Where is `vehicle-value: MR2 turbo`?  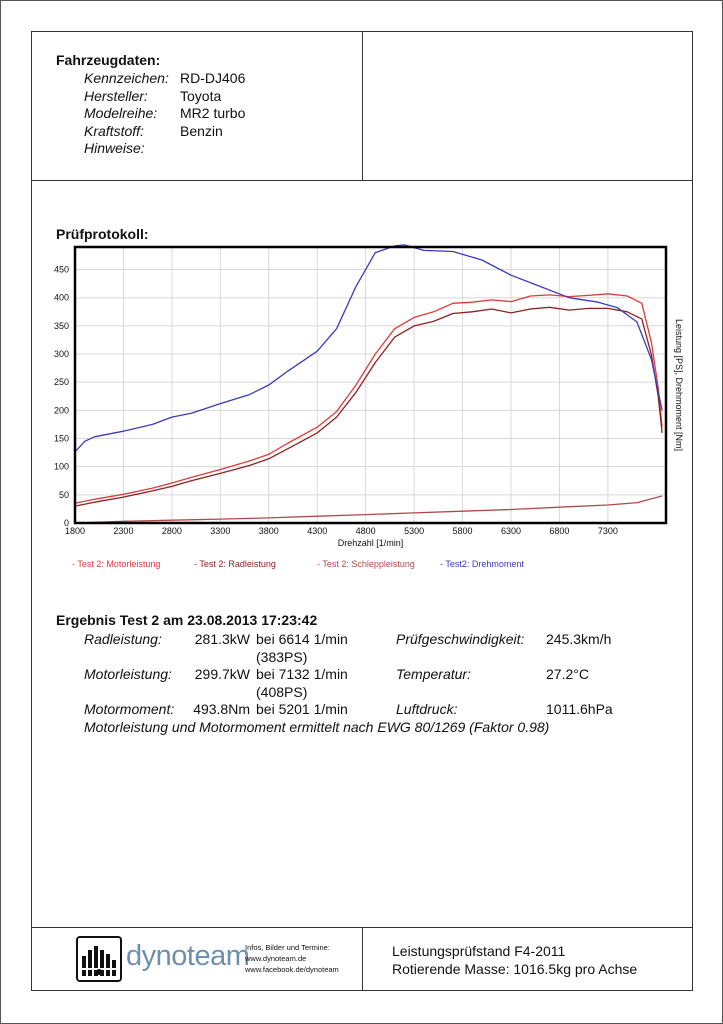 vehicle-value: MR2 turbo is located at coordinates (213, 113).